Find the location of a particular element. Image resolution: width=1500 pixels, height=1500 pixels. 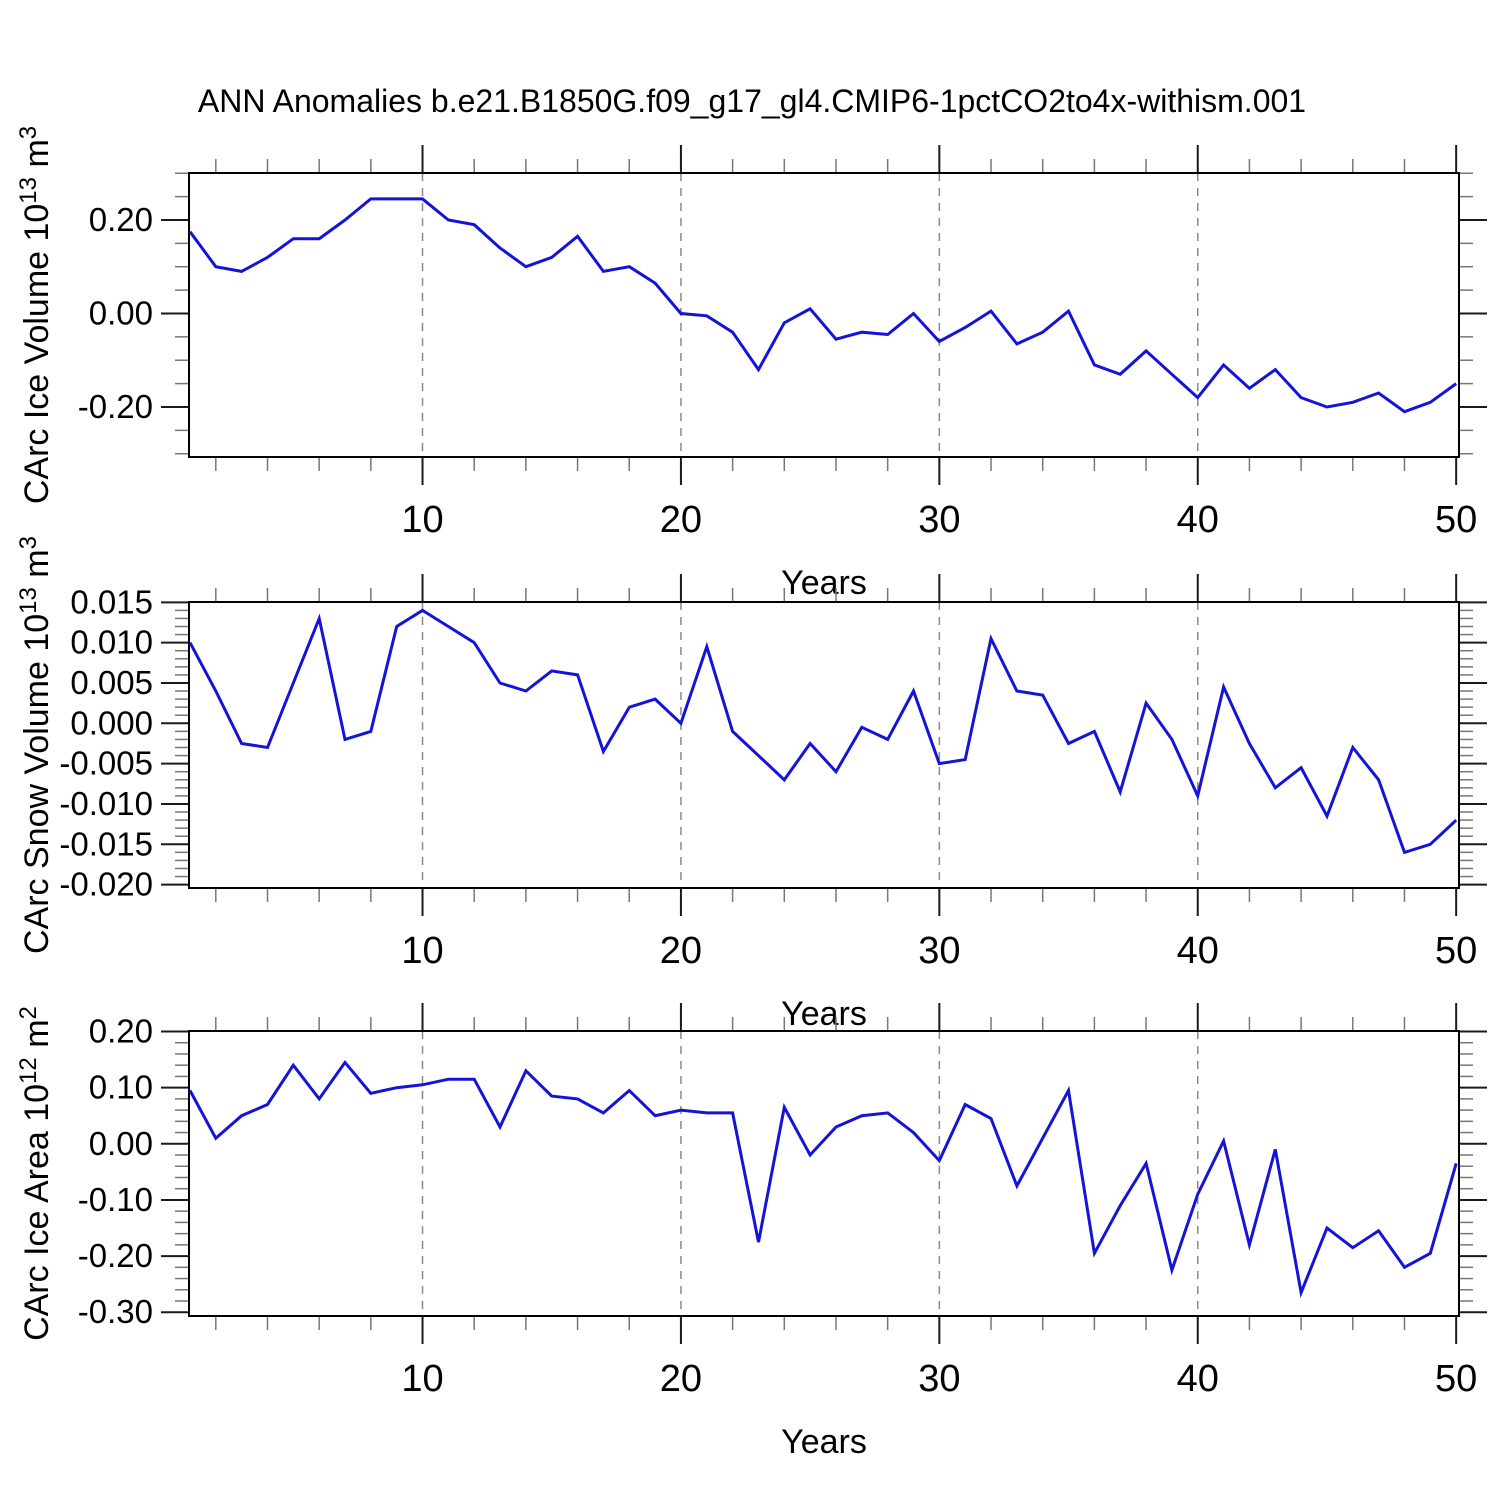

y-tick-label: -0.015 is located at coordinates (106, 843).